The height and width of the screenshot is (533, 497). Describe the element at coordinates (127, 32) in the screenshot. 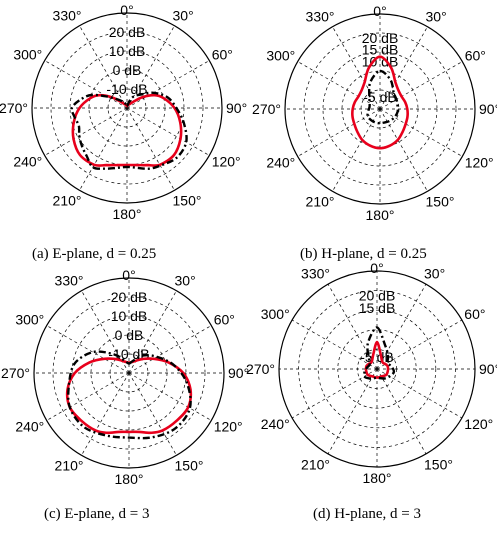

I see `radial-tick-a-3: 20 dB` at that location.